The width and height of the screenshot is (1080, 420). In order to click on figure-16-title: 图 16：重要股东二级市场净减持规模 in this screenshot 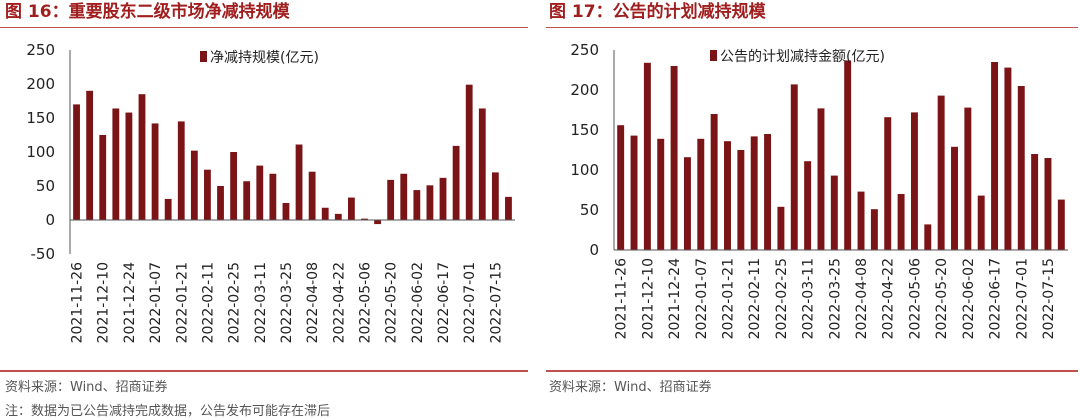, I will do `click(147, 12)`.